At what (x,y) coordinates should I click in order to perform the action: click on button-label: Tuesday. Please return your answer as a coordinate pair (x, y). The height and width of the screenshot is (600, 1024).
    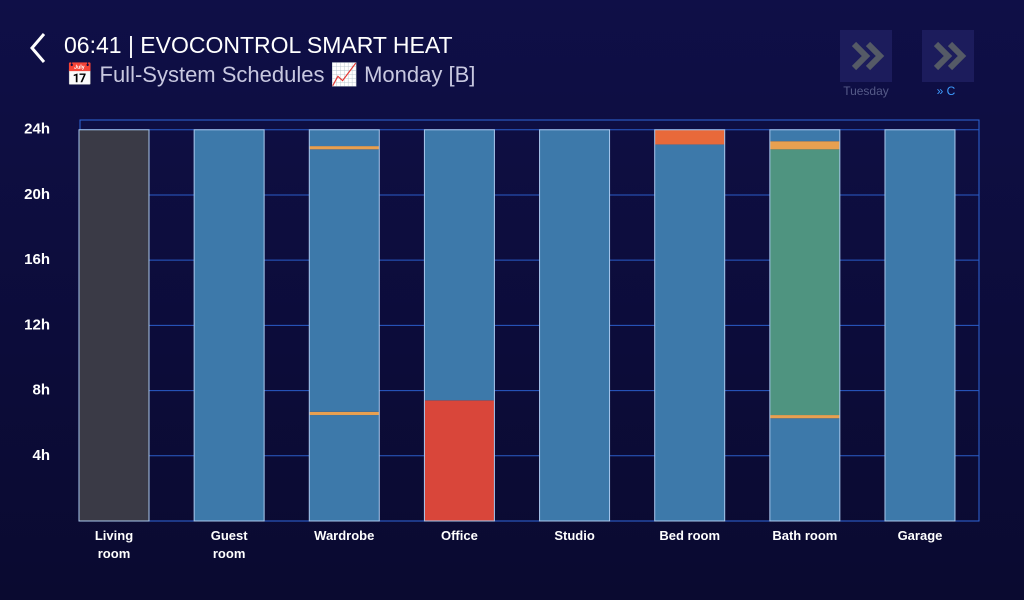
    Looking at the image, I should click on (866, 91).